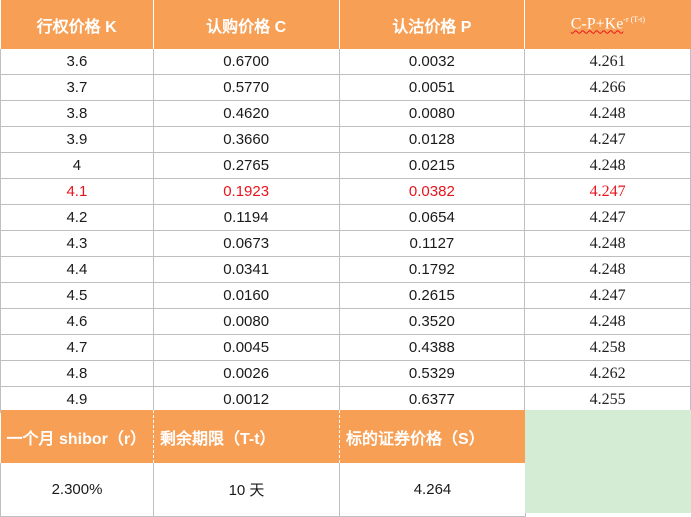  I want to click on price-value-cell: 4.264, so click(432, 490).